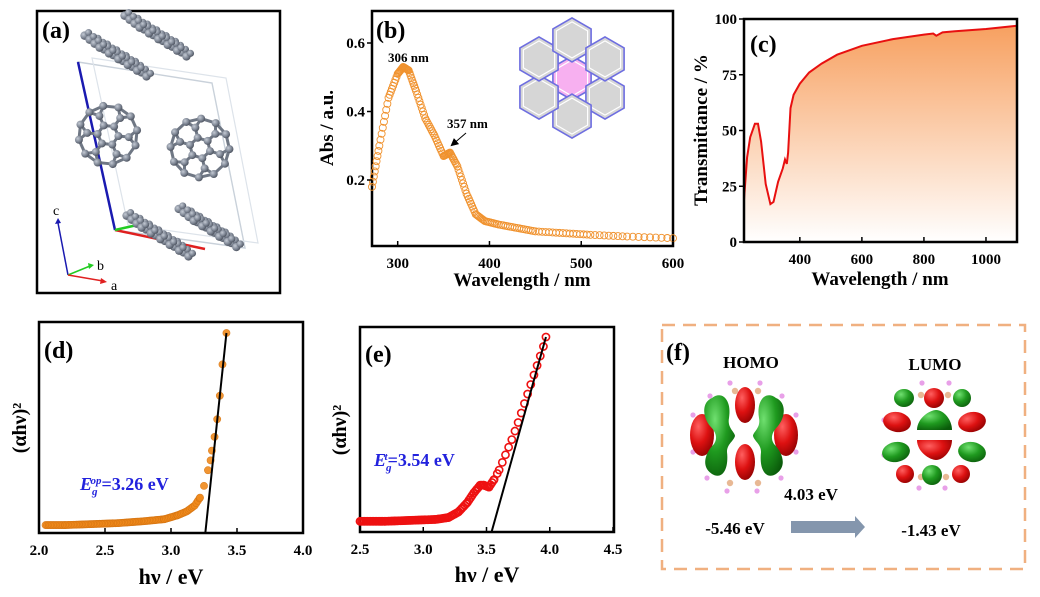 The width and height of the screenshot is (1040, 597). I want to click on y-tick-label: 100, so click(726, 20).